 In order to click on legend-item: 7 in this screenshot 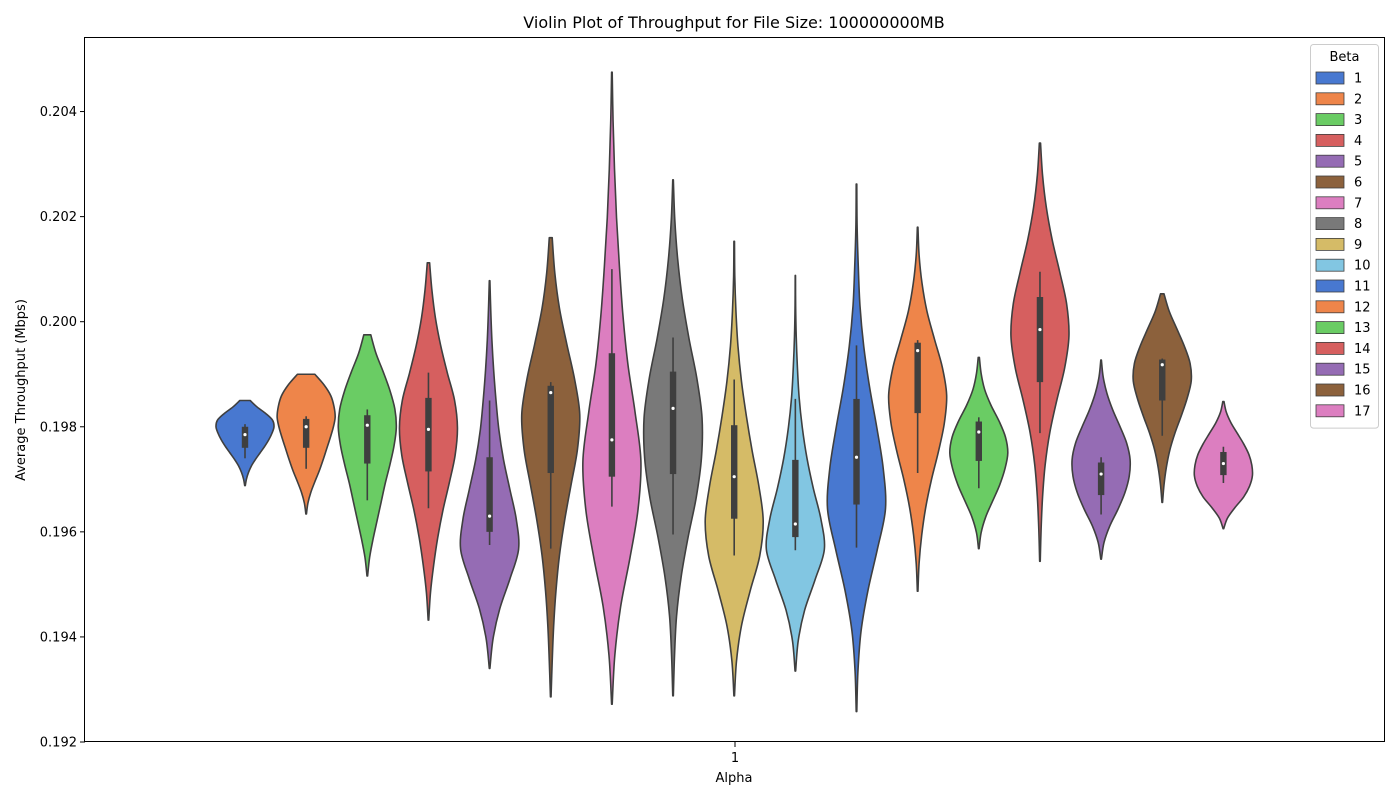, I will do `click(1338, 203)`.